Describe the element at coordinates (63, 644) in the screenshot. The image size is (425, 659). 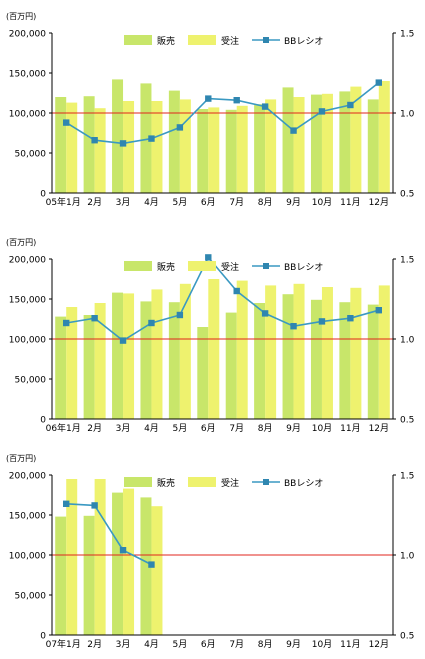
I see `x-tick-label: 07年1月` at that location.